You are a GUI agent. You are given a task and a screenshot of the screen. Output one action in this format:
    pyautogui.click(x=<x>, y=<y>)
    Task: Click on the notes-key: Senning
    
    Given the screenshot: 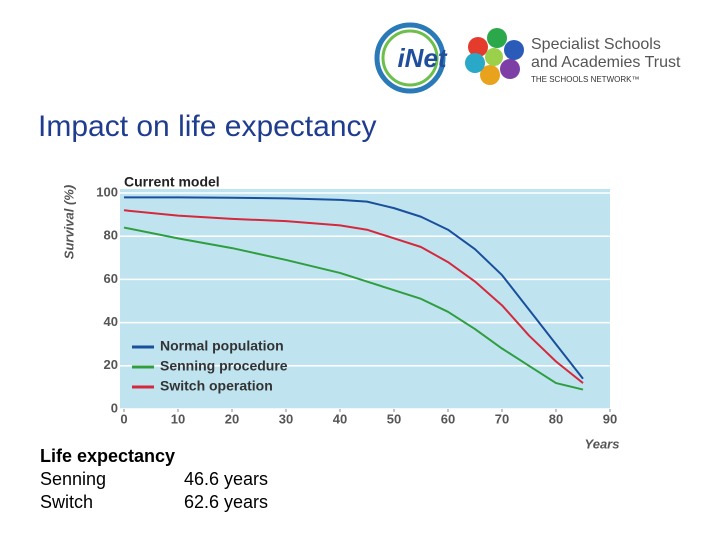 What is the action you would take?
    pyautogui.click(x=73, y=479)
    